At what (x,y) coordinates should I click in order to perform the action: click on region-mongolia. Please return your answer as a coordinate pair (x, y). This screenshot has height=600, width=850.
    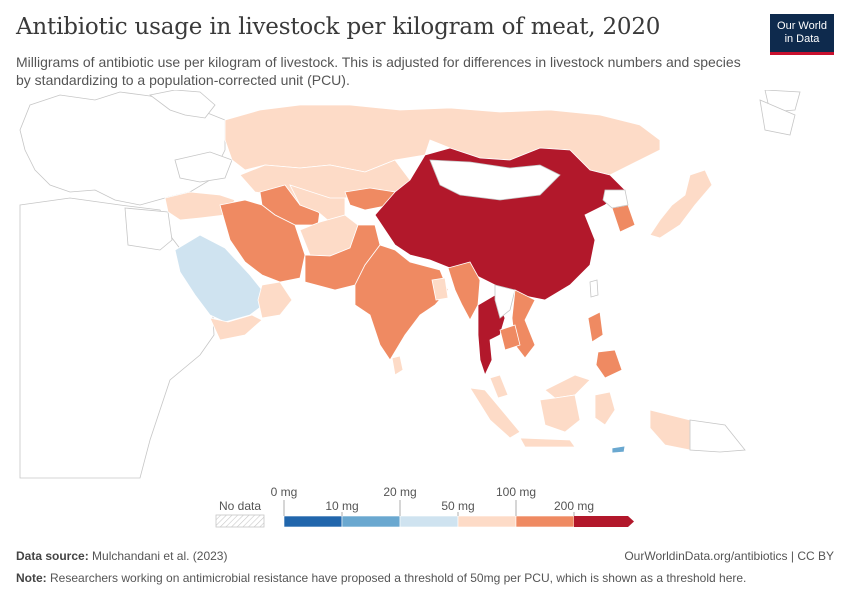
    Looking at the image, I should click on (495, 180).